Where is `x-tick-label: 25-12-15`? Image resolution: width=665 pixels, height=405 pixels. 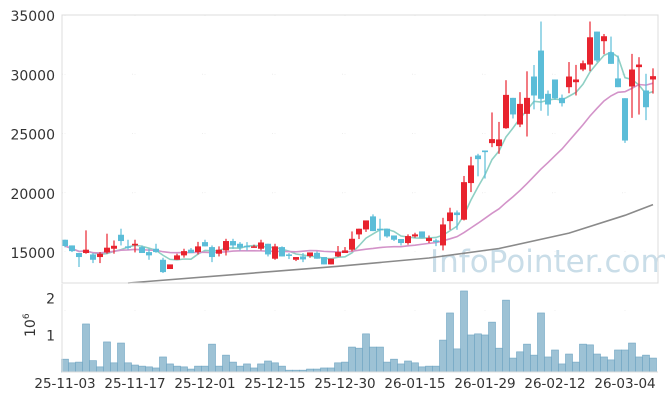 x-tick-label: 25-12-15 is located at coordinates (274, 384).